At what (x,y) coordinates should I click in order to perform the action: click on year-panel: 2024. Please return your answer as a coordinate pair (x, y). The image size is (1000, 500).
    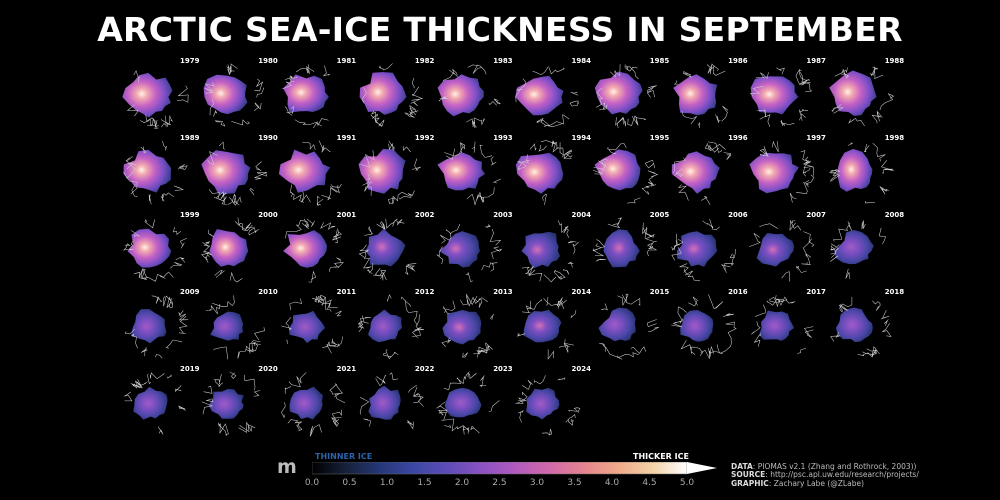
    Looking at the image, I should click on (551, 402).